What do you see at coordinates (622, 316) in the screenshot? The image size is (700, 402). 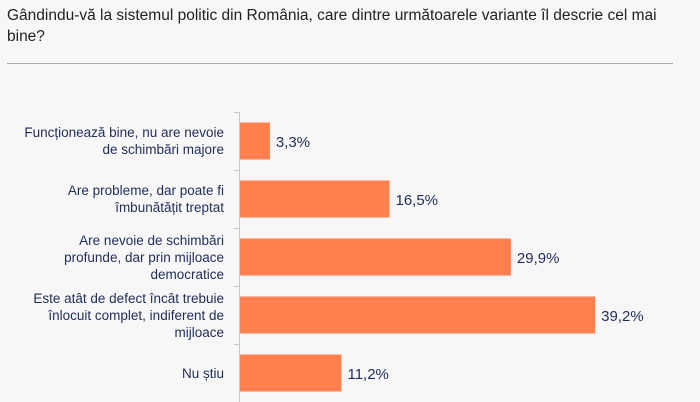 I see `data-label: 39,2%` at bounding box center [622, 316].